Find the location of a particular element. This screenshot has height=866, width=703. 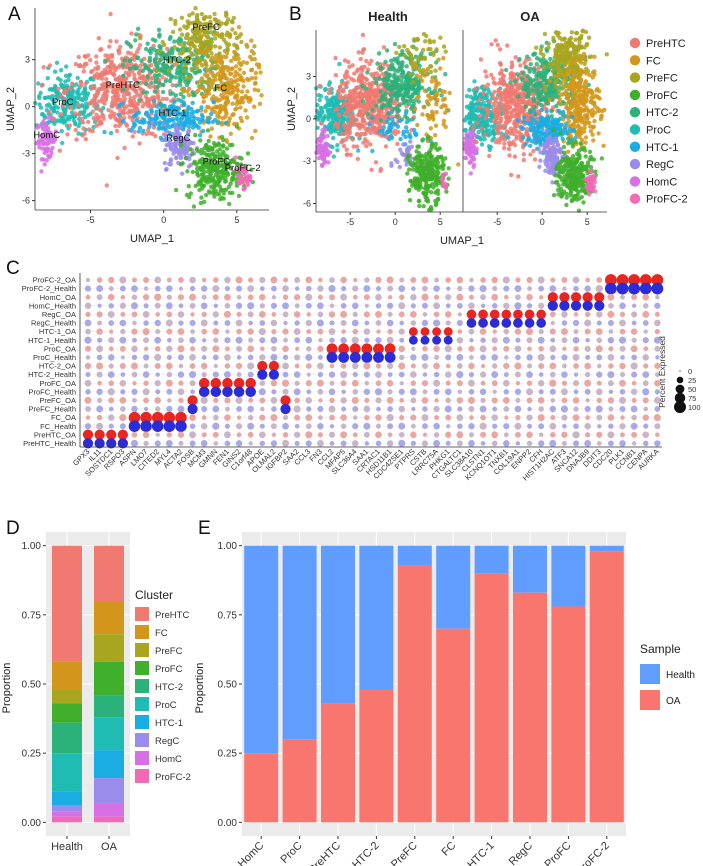

y-tick-label: -6 is located at coordinates (26, 201).